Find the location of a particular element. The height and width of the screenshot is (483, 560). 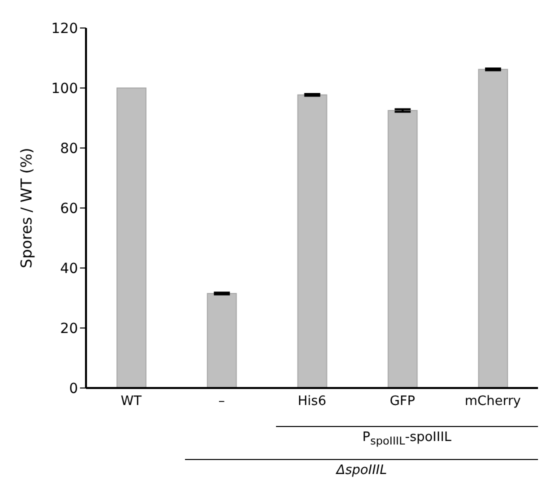

x-tick-label: GFP is located at coordinates (403, 402).